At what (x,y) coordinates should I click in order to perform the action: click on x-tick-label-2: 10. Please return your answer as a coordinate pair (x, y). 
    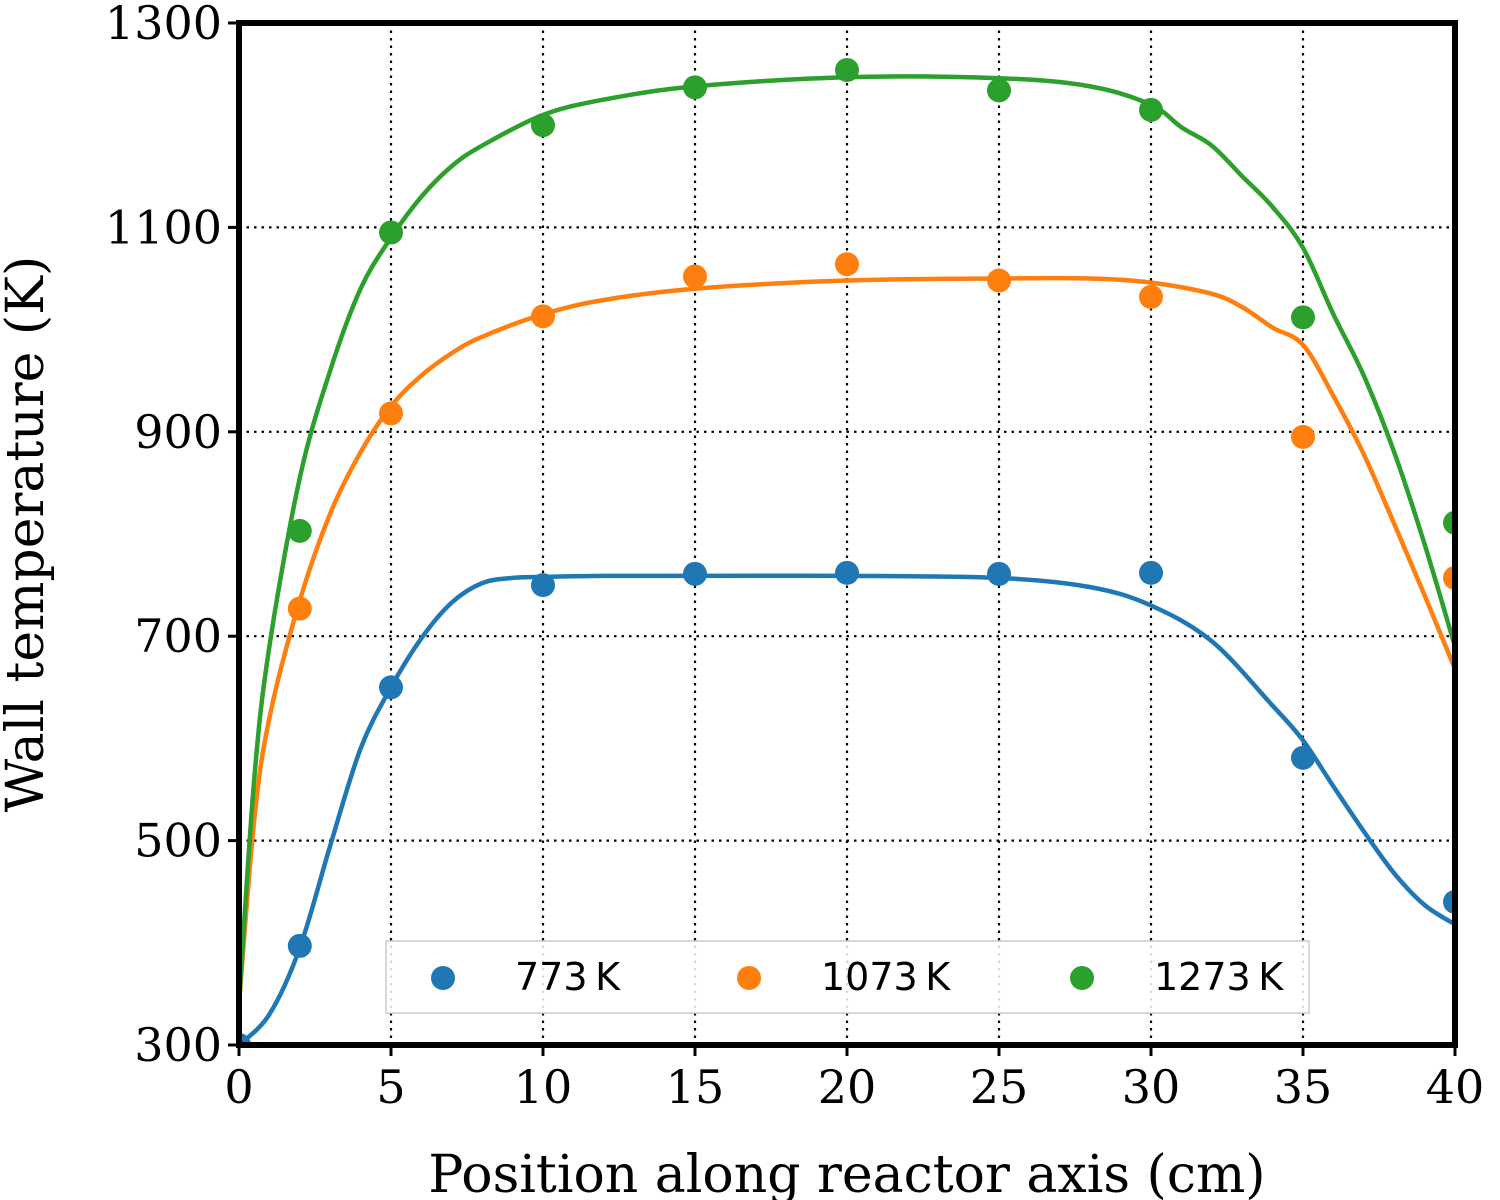
    Looking at the image, I should click on (543, 1087).